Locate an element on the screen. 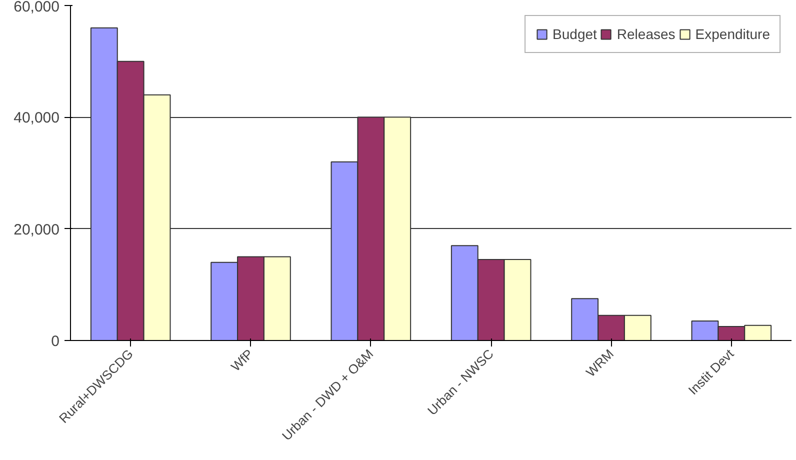 This screenshot has width=796, height=460. y-tick-label: 20,000 is located at coordinates (37, 229).